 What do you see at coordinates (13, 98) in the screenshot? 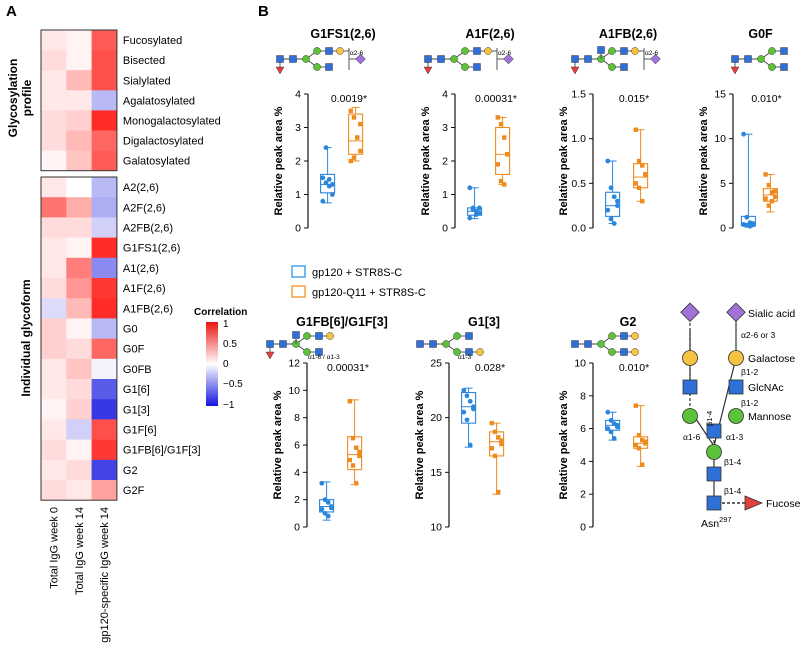
I see `svg-text: Glycosylation` at bounding box center [13, 98].